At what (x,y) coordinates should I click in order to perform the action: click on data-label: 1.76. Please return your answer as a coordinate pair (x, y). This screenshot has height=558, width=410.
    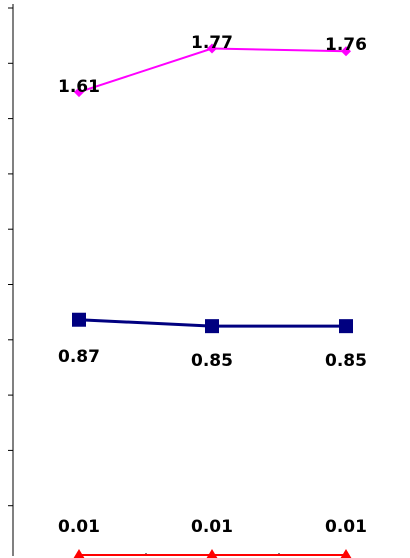
    Looking at the image, I should click on (346, 45).